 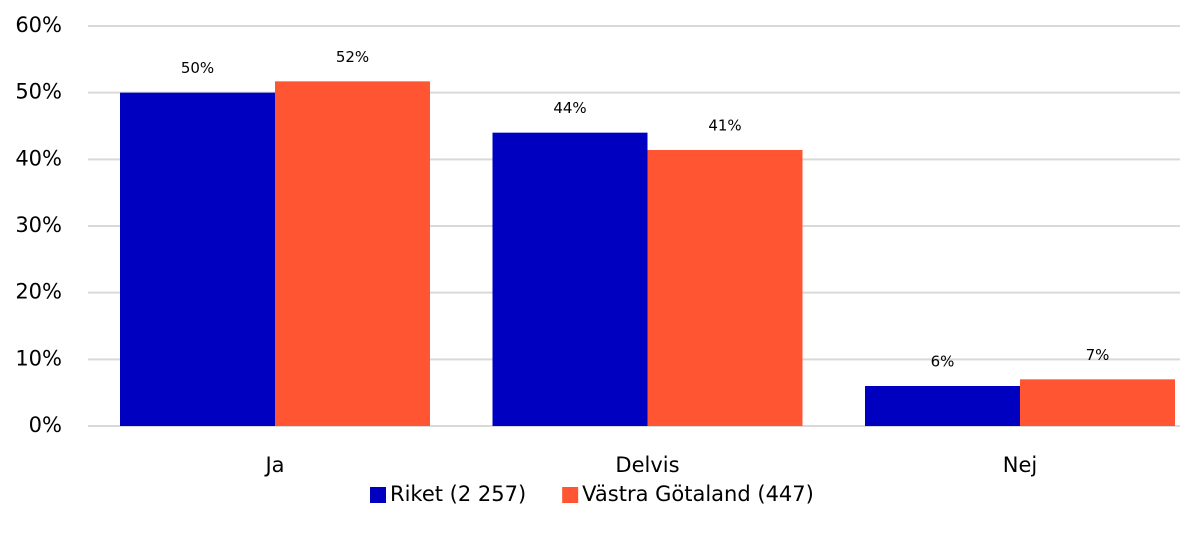 I want to click on y-tick-label: 50%, so click(x=38, y=92).